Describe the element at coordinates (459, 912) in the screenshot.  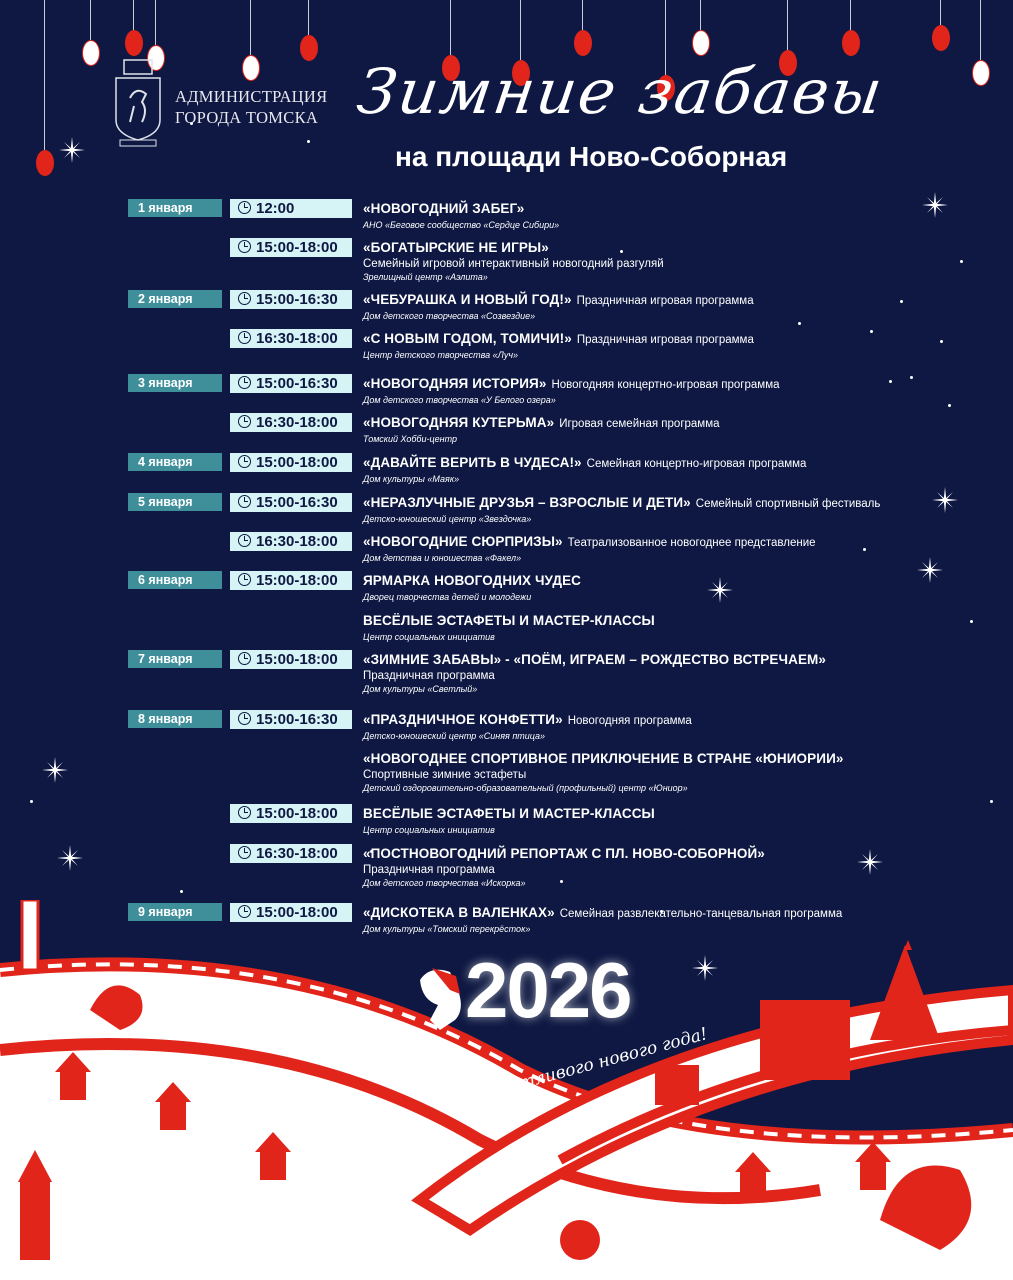
I see `event-title: «ДИСКОТЕКА В ВАЛЕНКАХ»` at that location.